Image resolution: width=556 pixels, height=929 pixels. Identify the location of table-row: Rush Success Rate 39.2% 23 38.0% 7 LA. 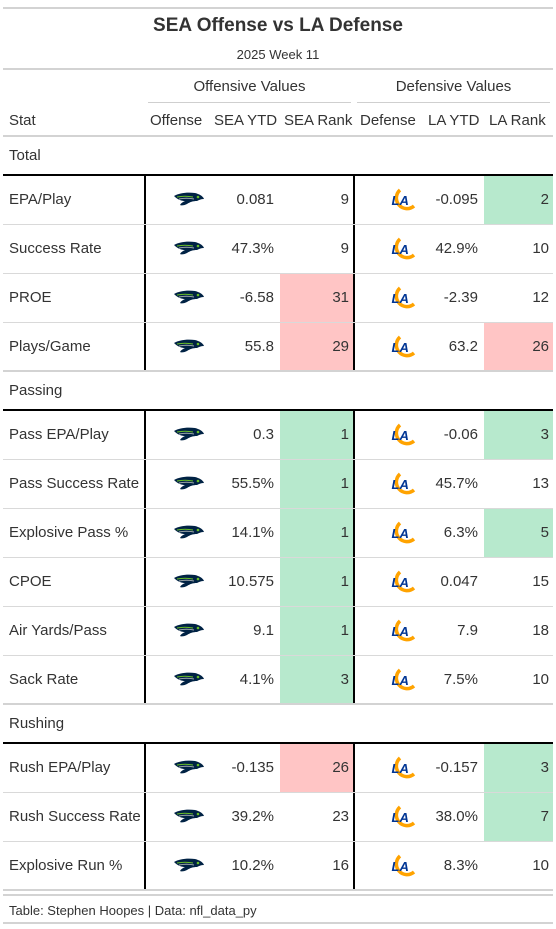
(278, 817).